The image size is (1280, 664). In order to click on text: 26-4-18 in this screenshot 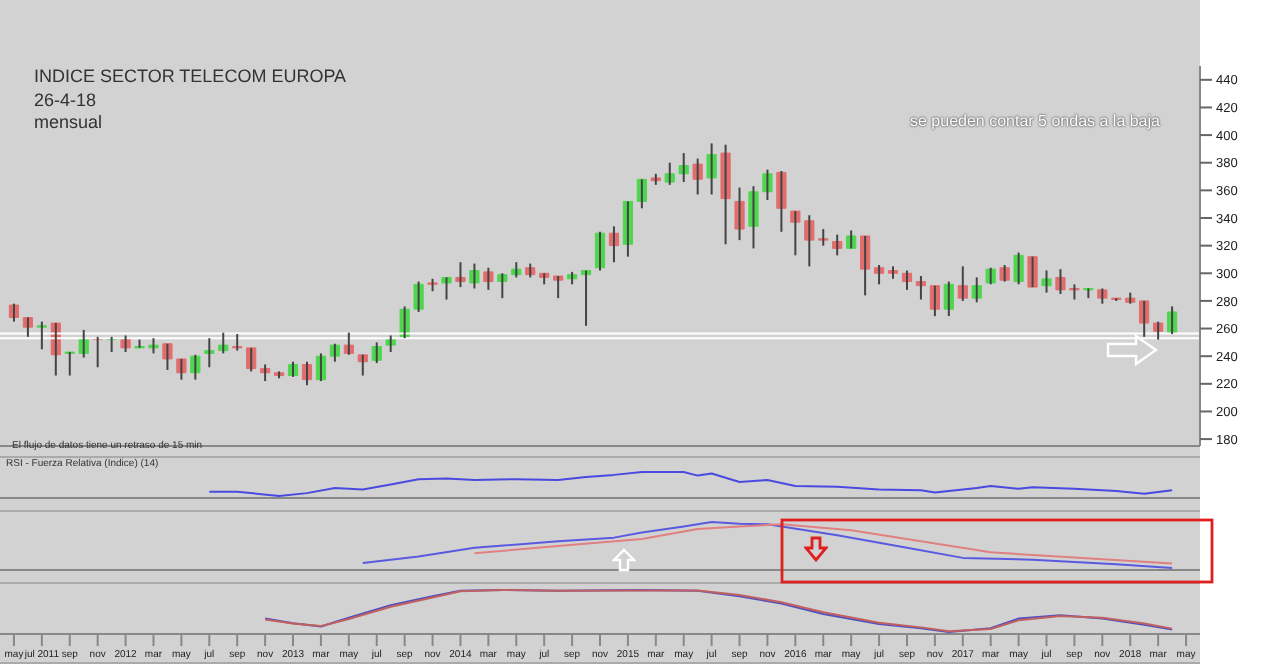, I will do `click(65, 100)`.